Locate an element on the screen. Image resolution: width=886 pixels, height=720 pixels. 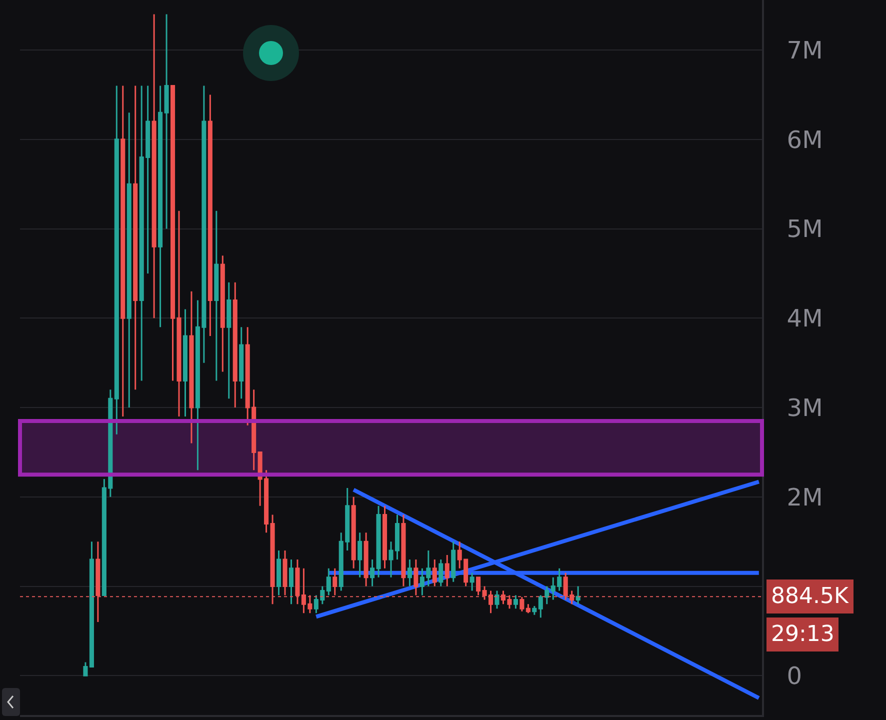
y-tick-label: 4M is located at coordinates (804, 318).